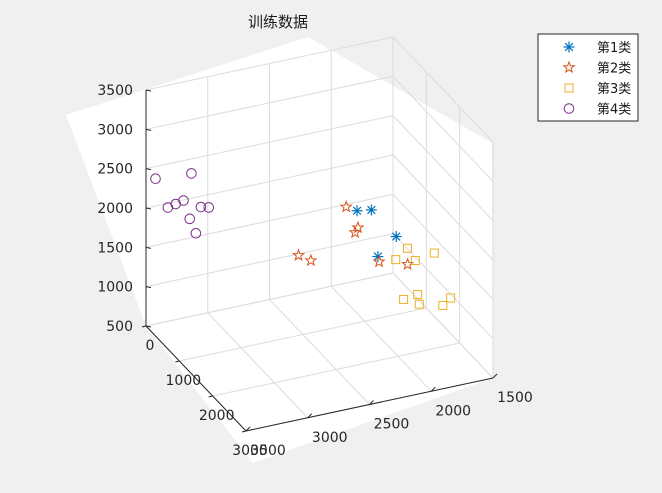 This screenshot has width=662, height=493. I want to click on z-tick-label: 2000, so click(115, 209).